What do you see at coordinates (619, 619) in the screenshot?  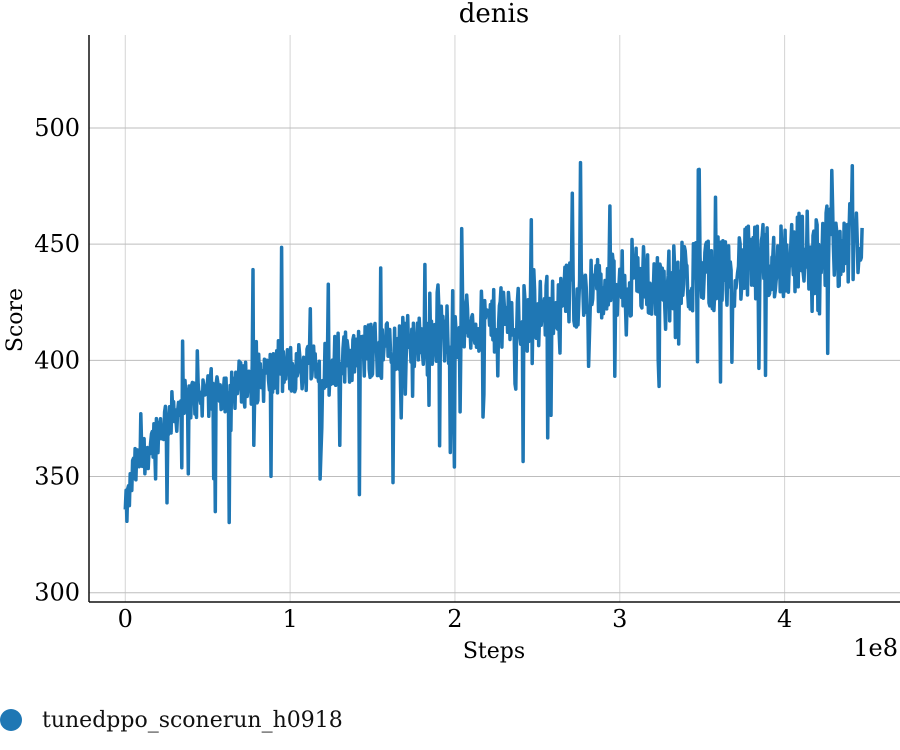 I see `x-tick-label: 3` at bounding box center [619, 619].